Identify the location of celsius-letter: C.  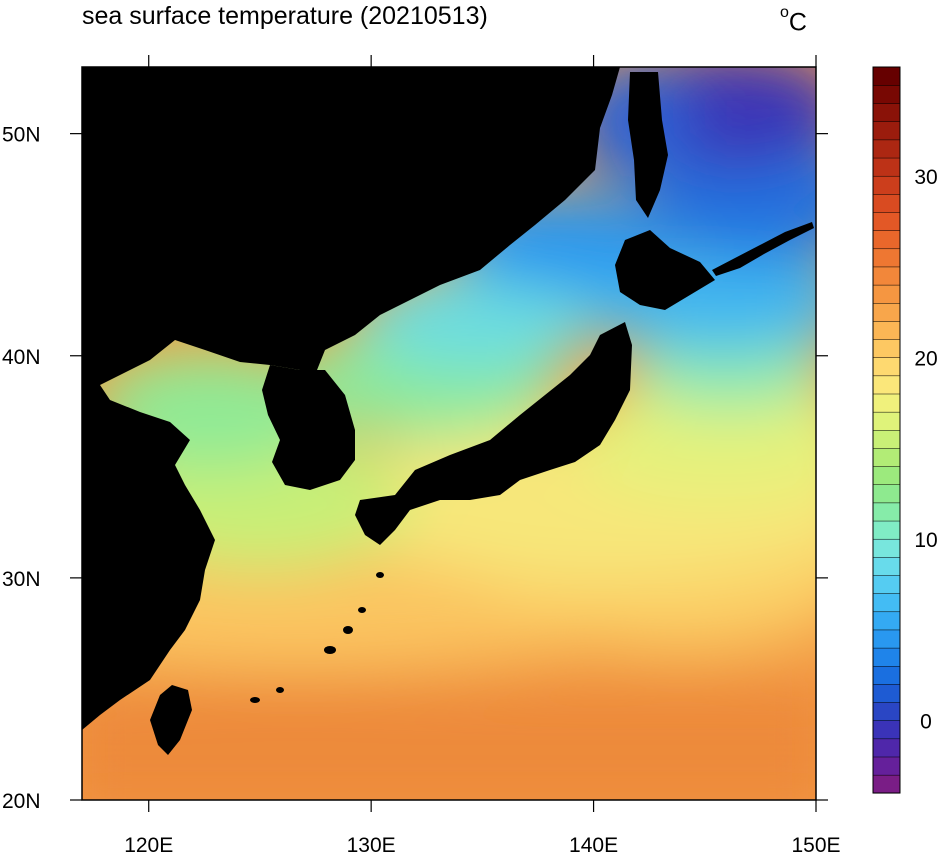
(797, 22).